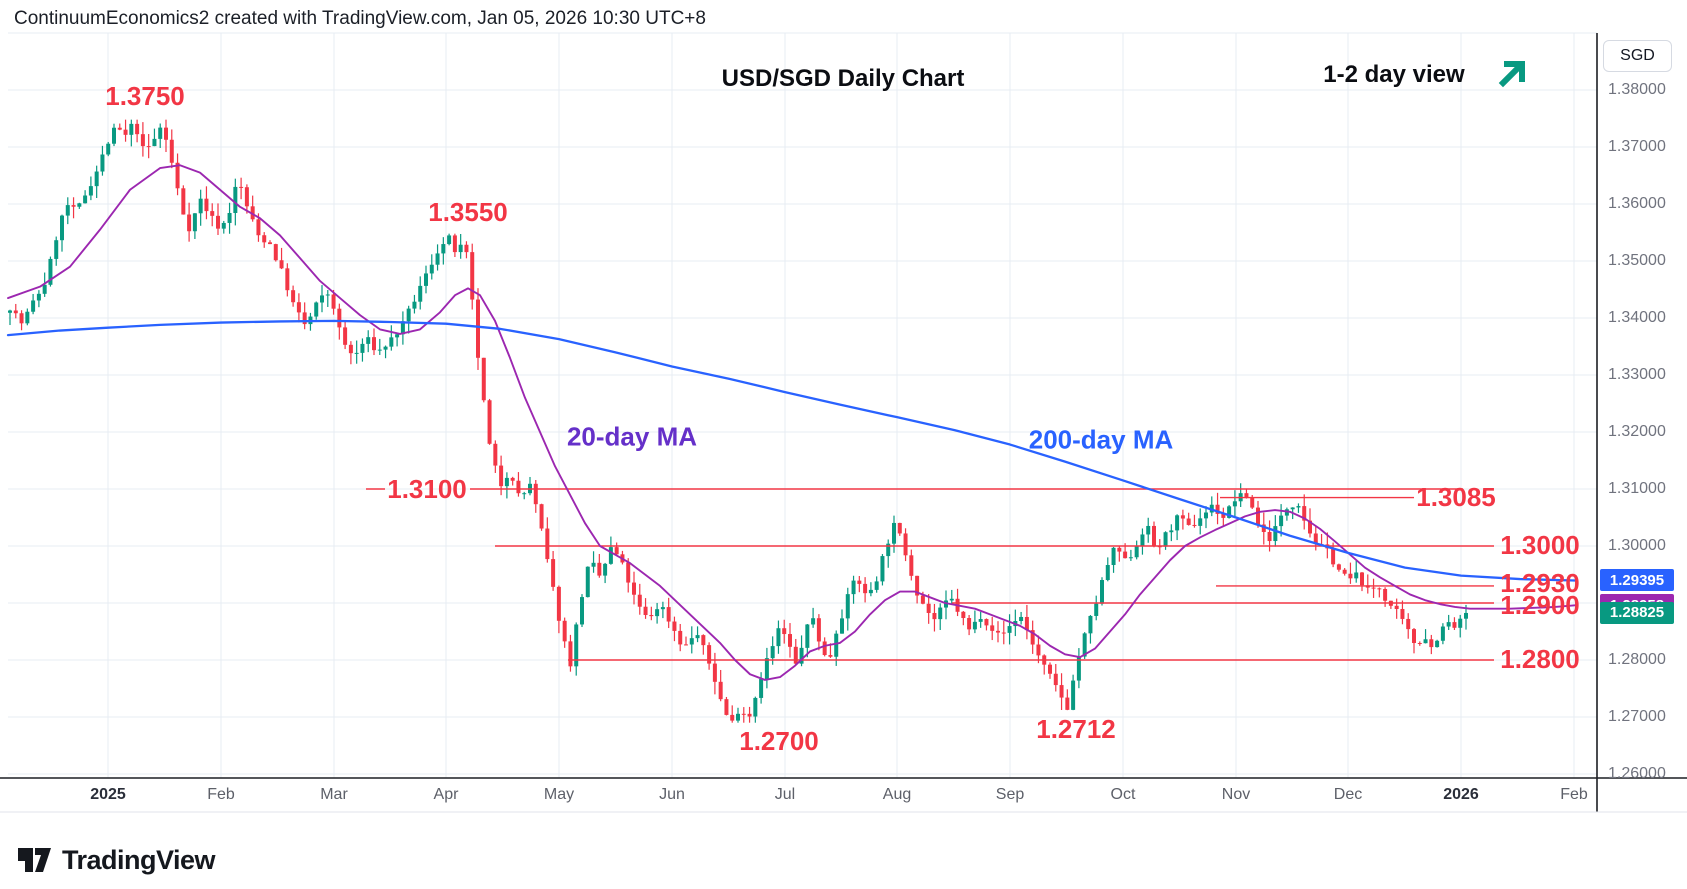 The height and width of the screenshot is (889, 1687). Describe the element at coordinates (1637, 580) in the screenshot. I see `price-tag: 1.29395` at that location.